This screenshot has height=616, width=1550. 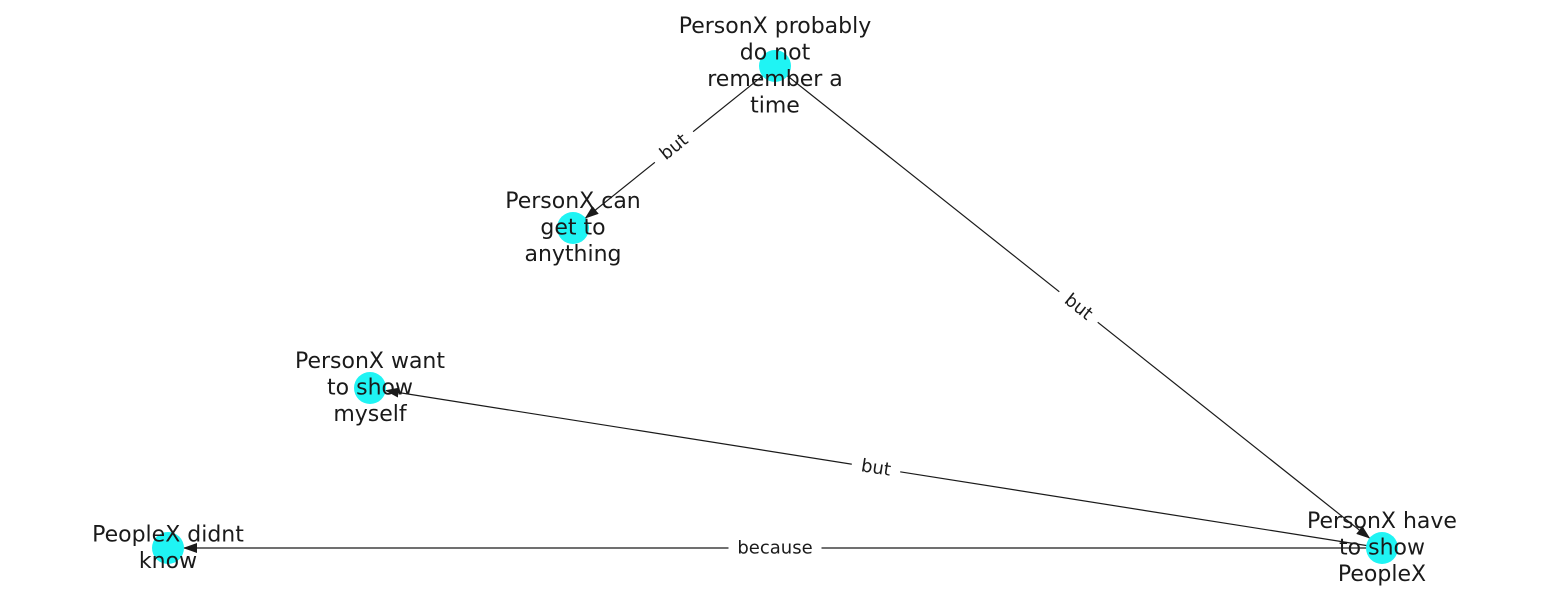 I want to click on node-label-n4: PeopleX didnt know, so click(x=168, y=548).